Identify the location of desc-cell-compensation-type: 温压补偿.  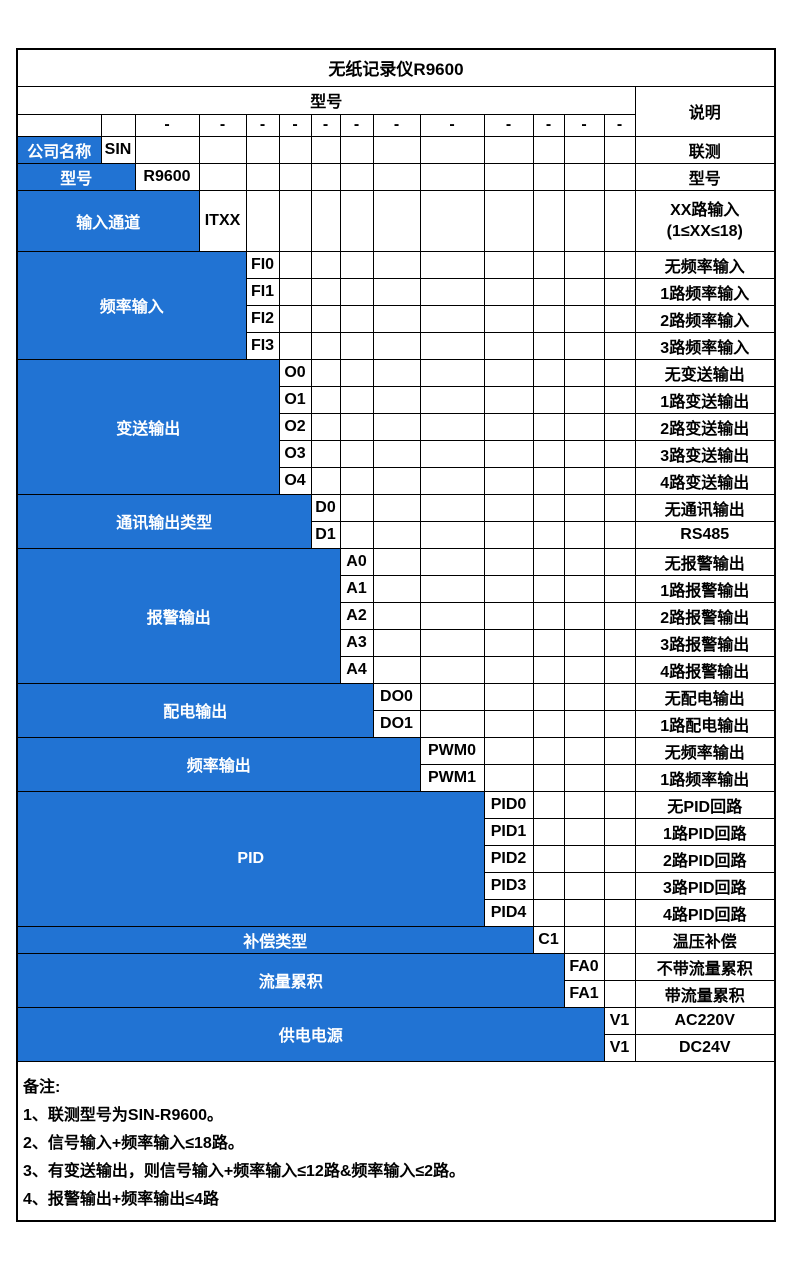
(705, 939).